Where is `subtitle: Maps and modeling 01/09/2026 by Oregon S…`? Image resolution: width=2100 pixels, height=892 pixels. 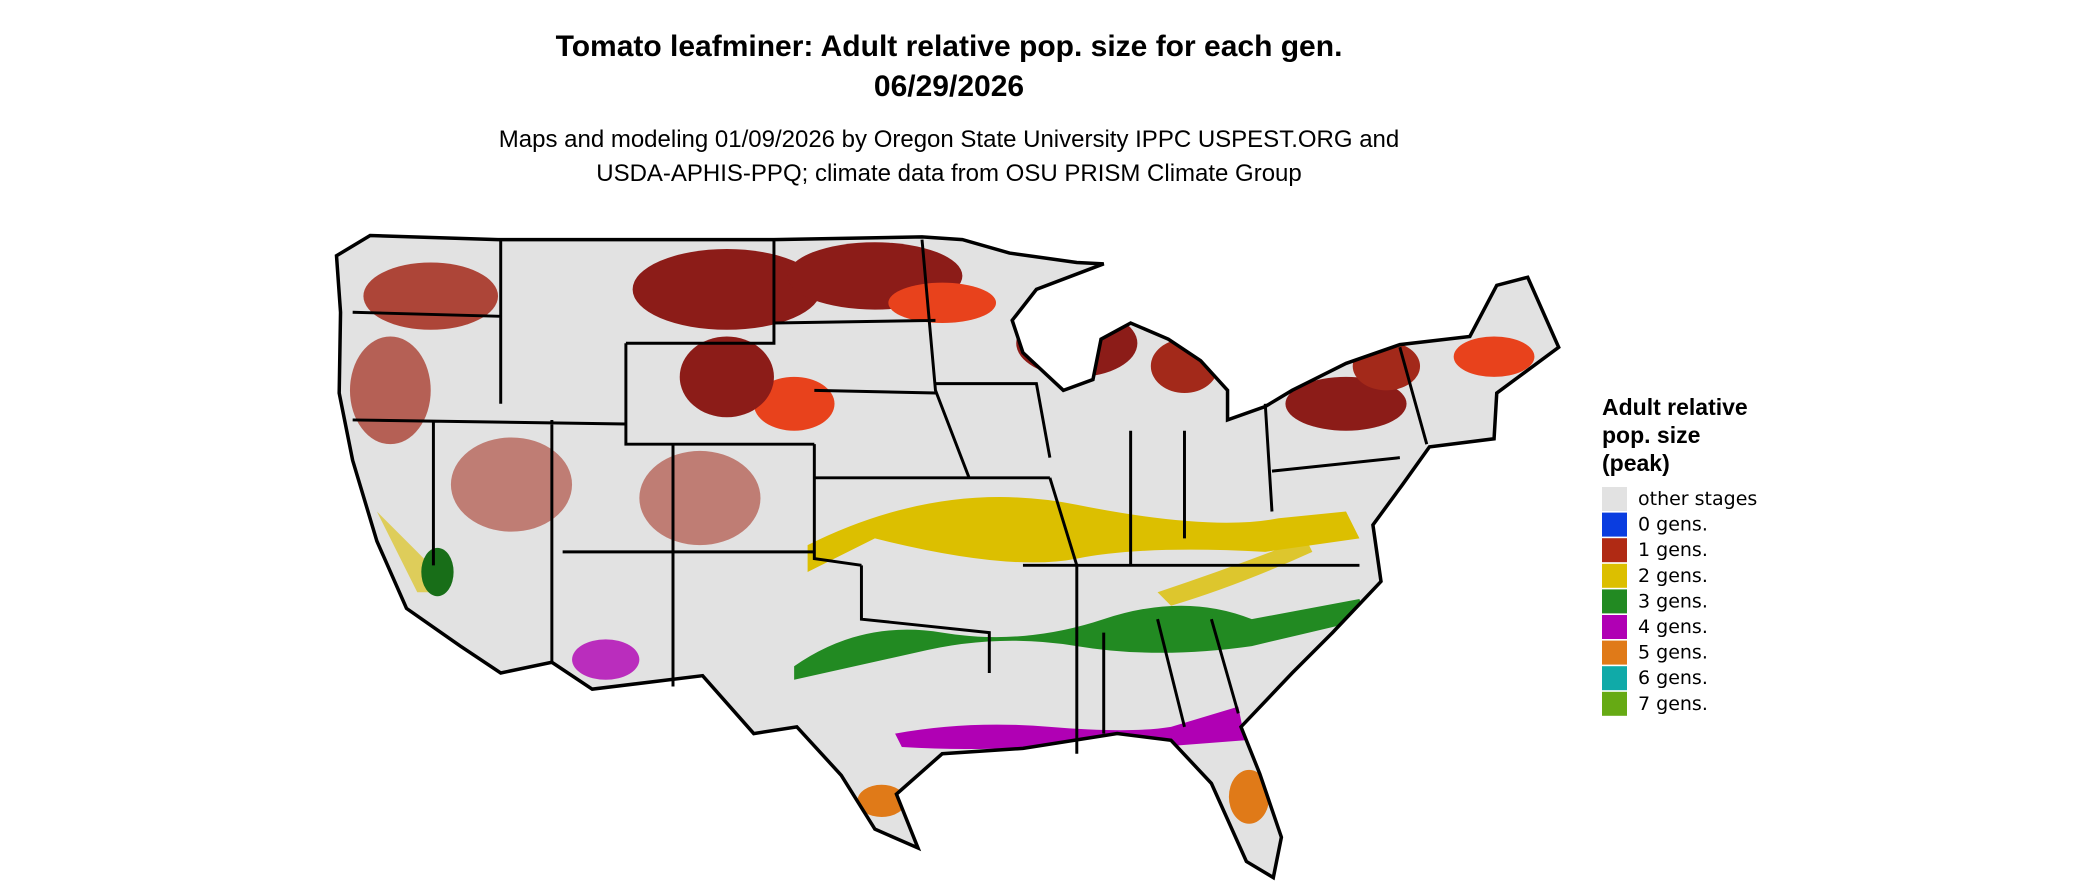
subtitle: Maps and modeling 01/09/2026 by Oregon S… is located at coordinates (949, 139).